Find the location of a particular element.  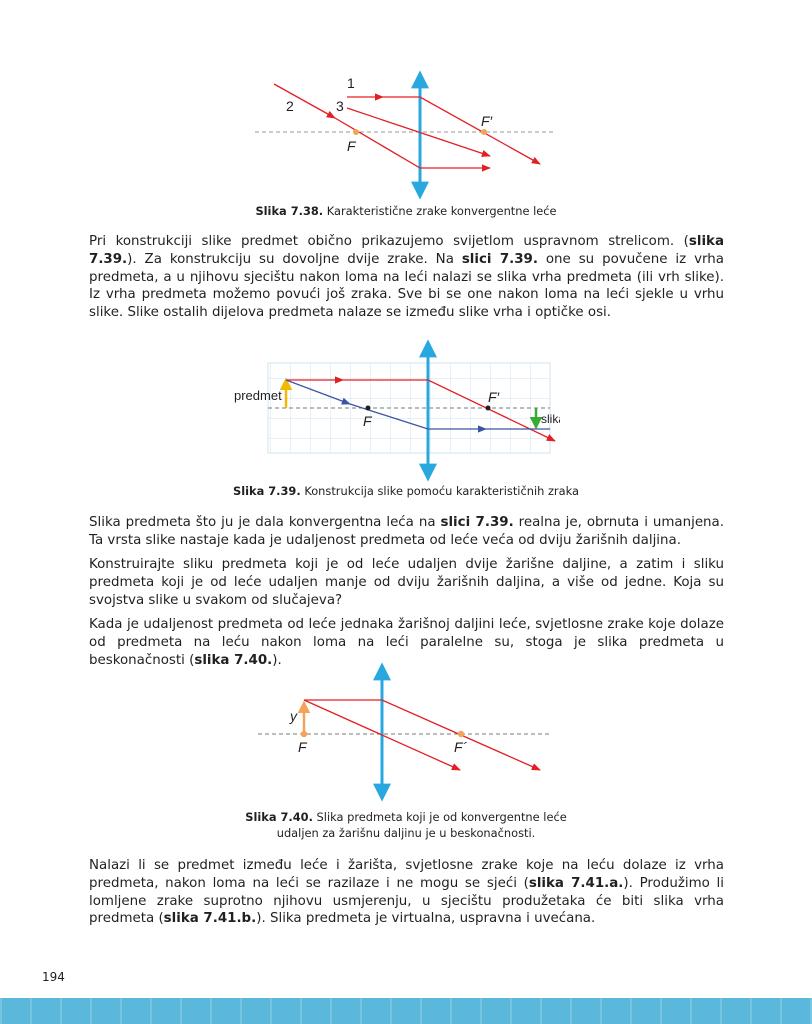

ray-parallel-b is located at coordinates (449, 410).